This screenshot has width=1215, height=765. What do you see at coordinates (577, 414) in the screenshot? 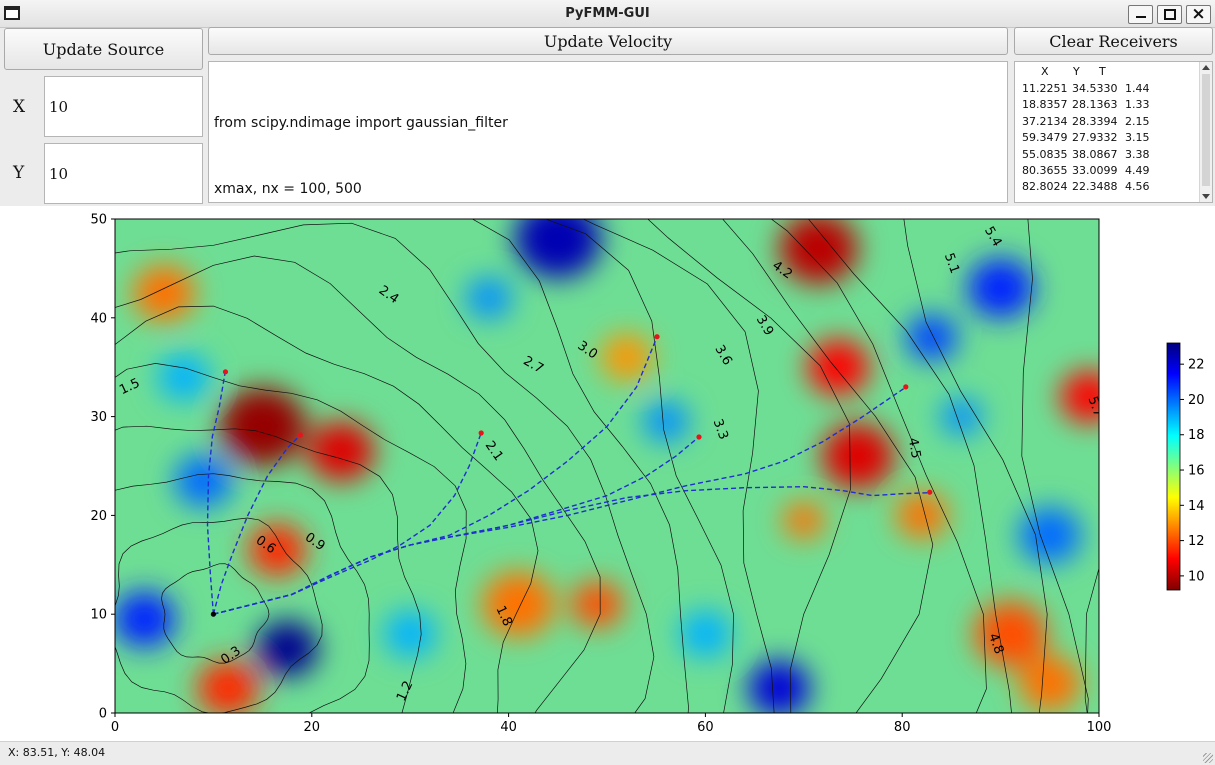
I see `receiver-markers` at bounding box center [577, 414].